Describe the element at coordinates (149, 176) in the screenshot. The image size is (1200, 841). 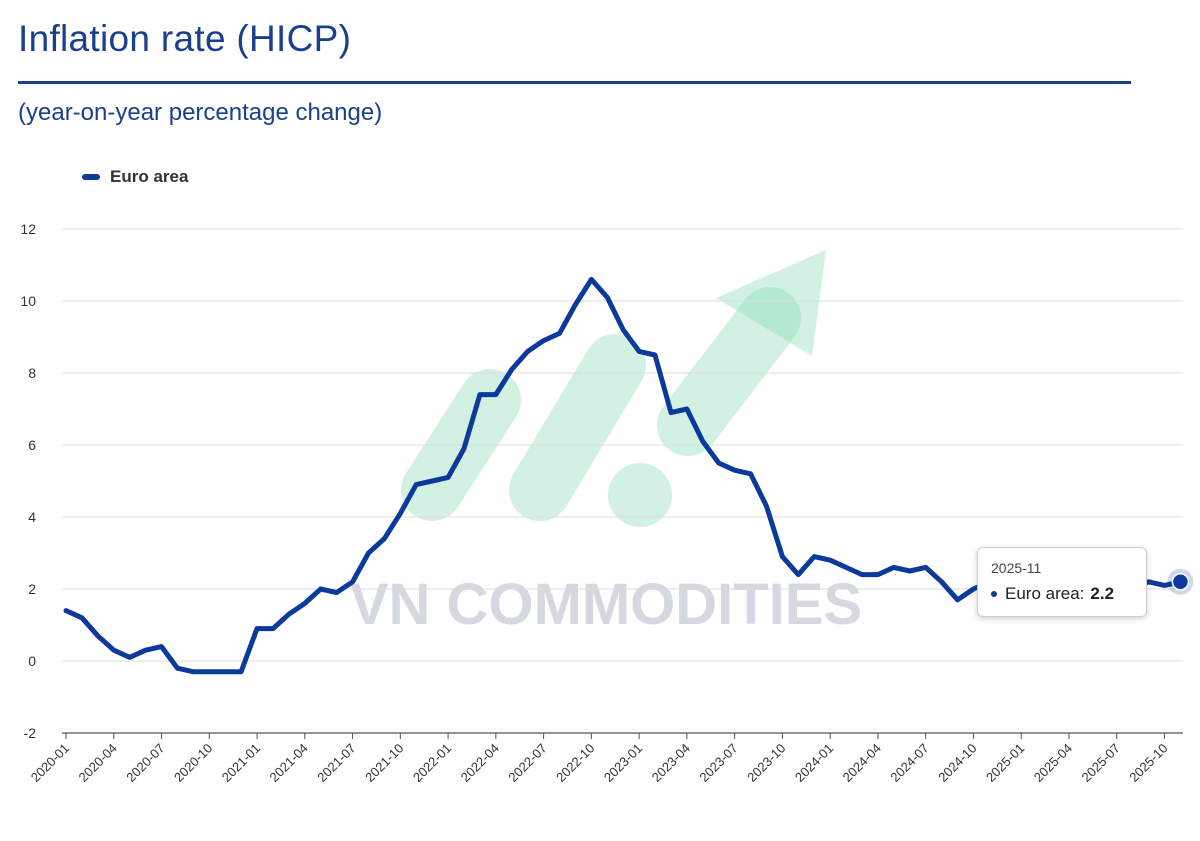
I see `legend-label: Euro area` at that location.